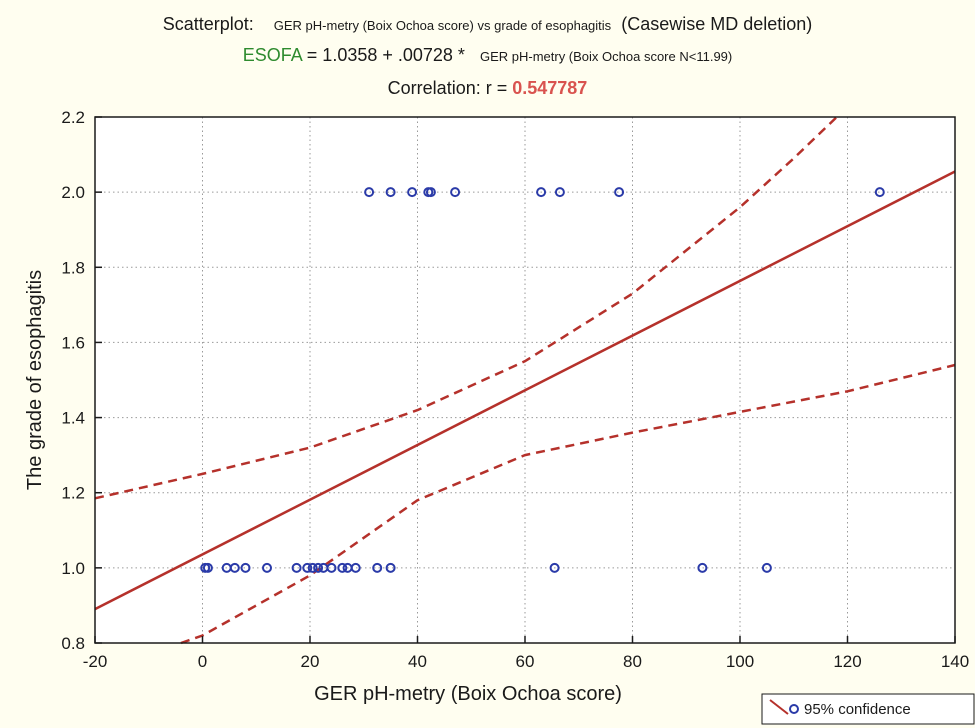  What do you see at coordinates (550, 88) in the screenshot?
I see `correlation-value: 0.547787` at bounding box center [550, 88].